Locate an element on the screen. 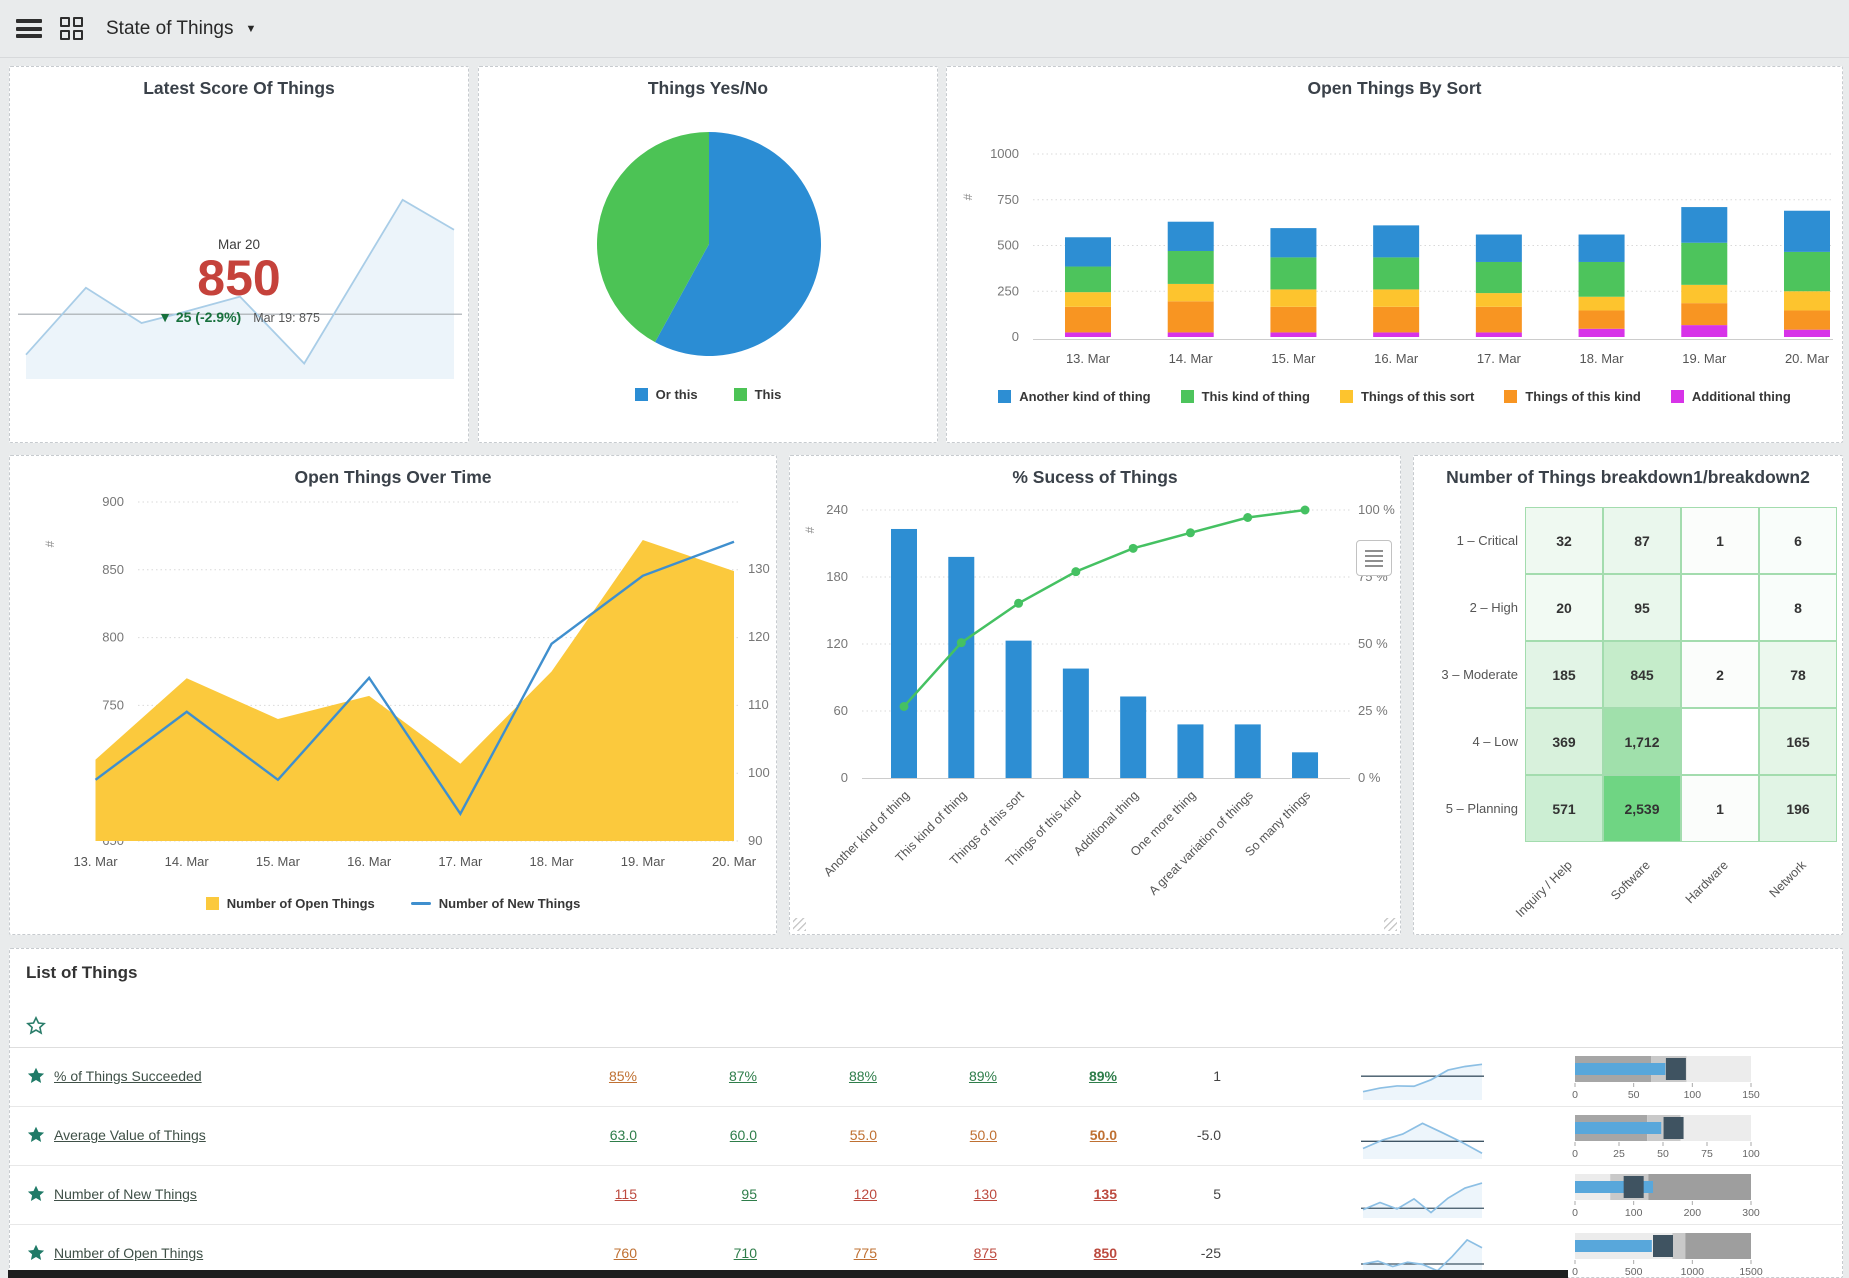 This screenshot has width=1849, height=1278. score-cell: 135 is located at coordinates (1105, 1194).